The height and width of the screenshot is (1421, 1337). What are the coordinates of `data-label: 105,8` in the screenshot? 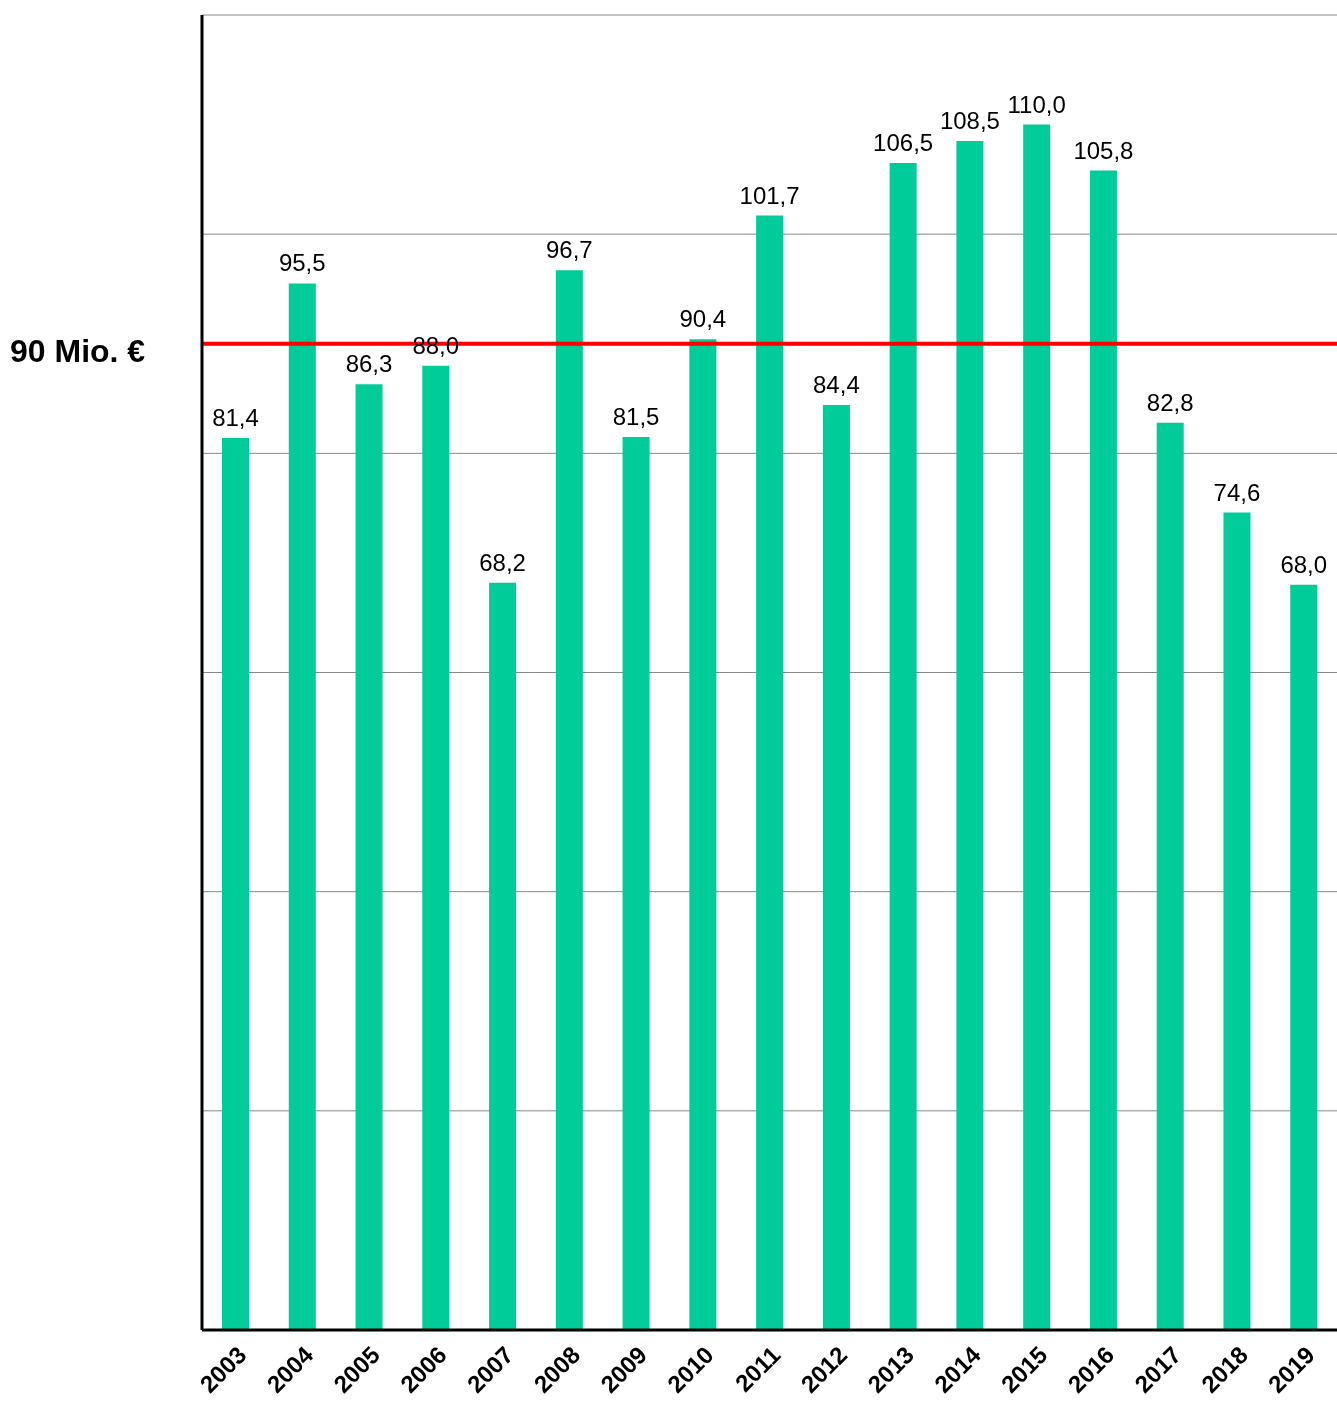 It's located at (1103, 150).